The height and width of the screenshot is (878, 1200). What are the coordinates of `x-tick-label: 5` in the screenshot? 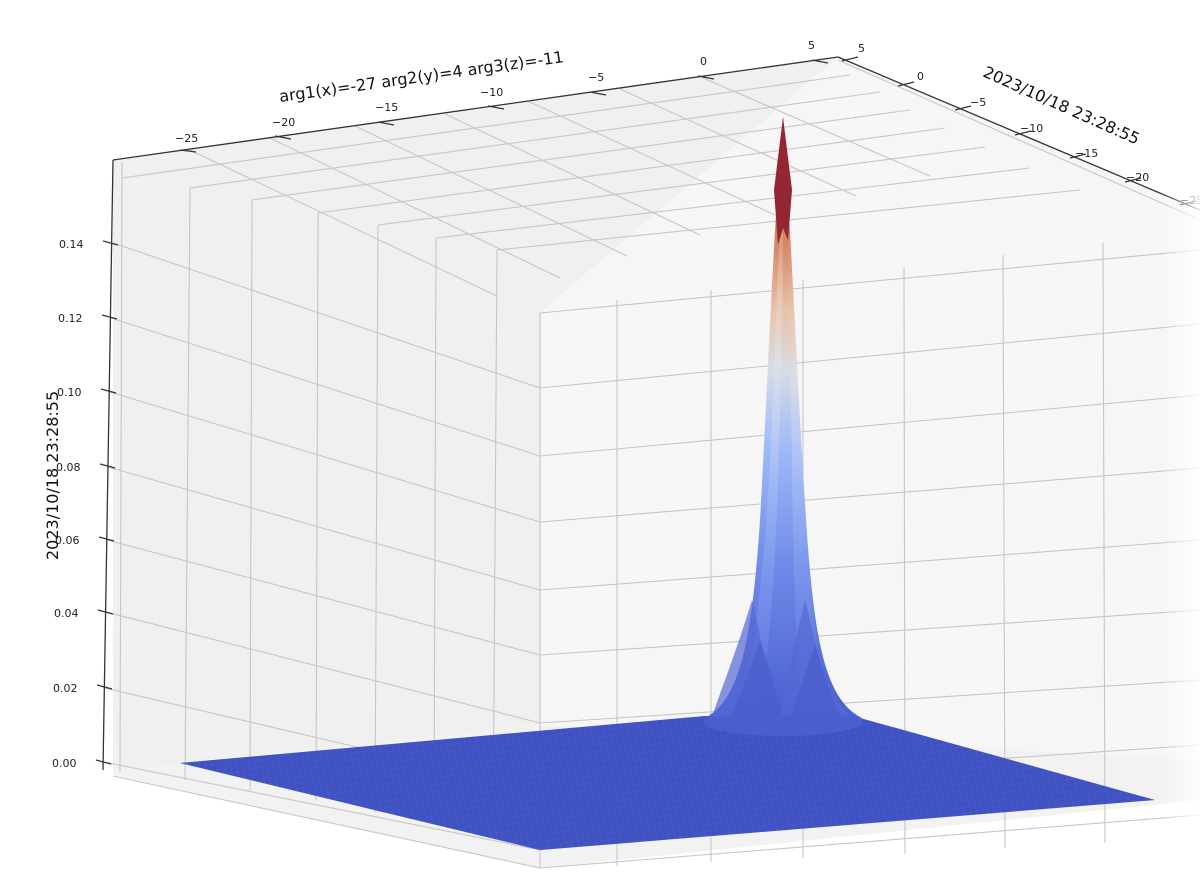 It's located at (811, 45).